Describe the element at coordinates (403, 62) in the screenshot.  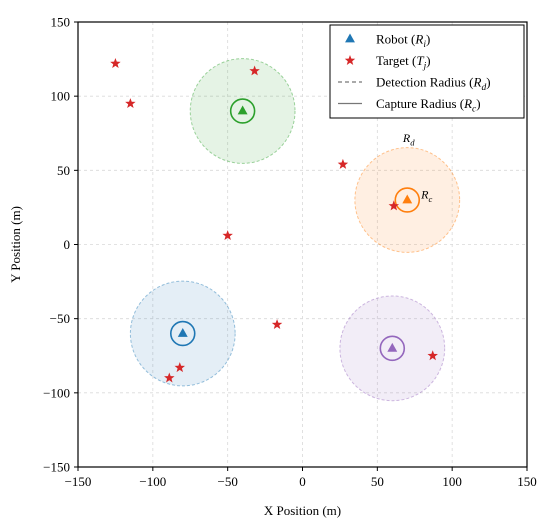
I see `legend-label: Target (Tj)` at that location.